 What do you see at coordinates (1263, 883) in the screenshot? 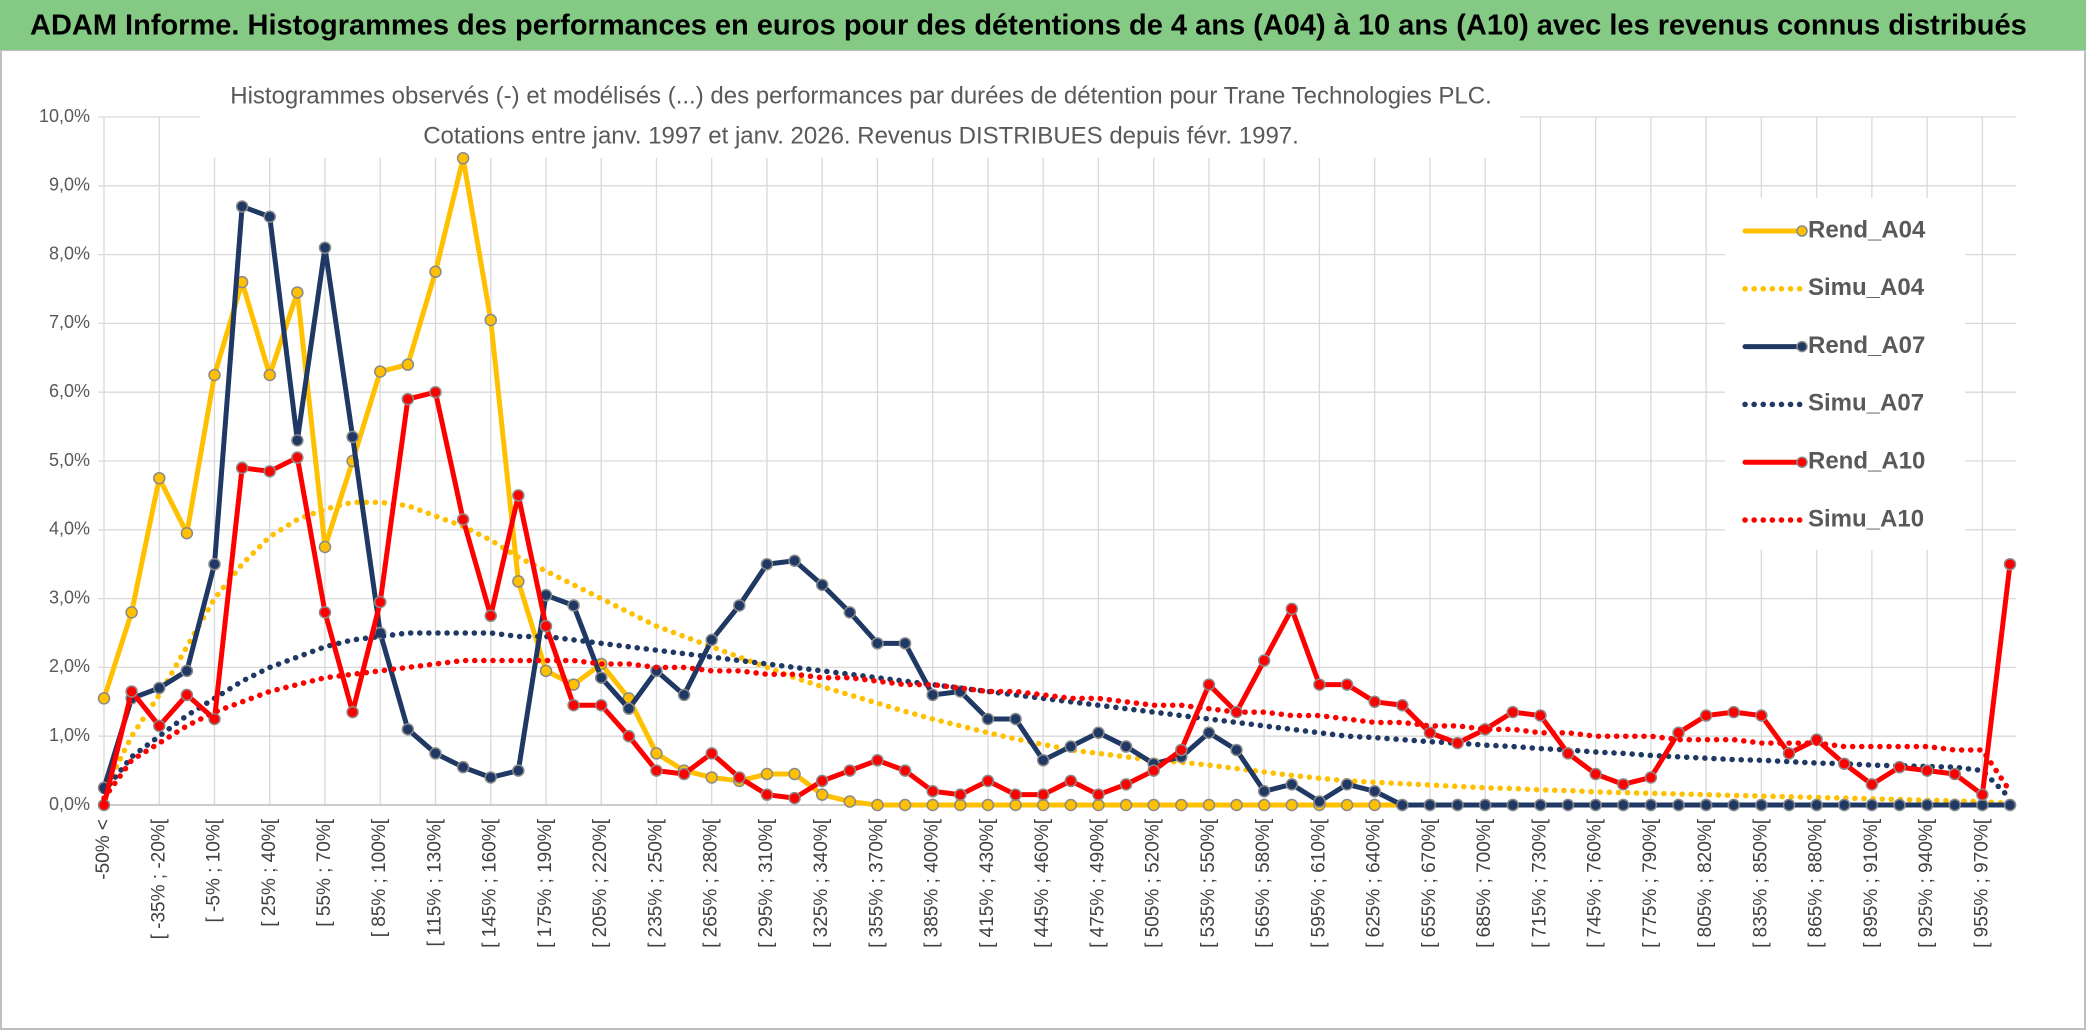
I see `x-tick-label: [ 565% ; 580%[` at bounding box center [1263, 883].